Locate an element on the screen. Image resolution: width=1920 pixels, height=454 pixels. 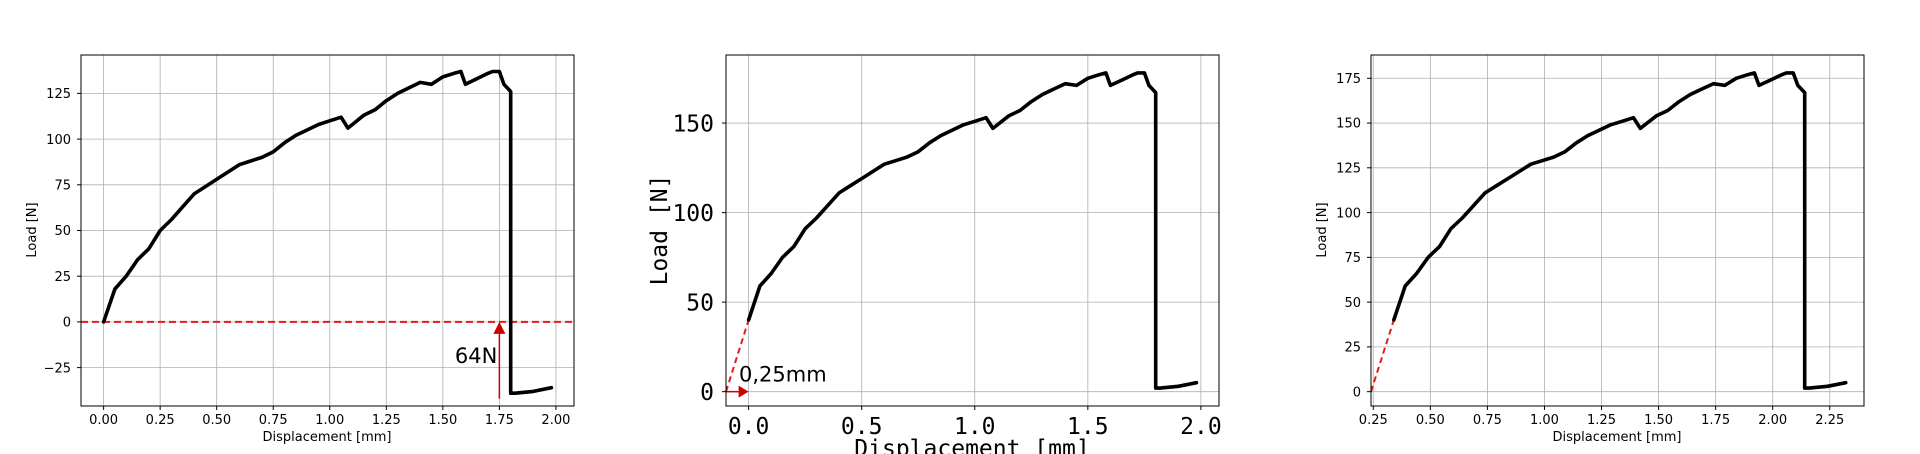
annotations: 64N is located at coordinates (480, 360).